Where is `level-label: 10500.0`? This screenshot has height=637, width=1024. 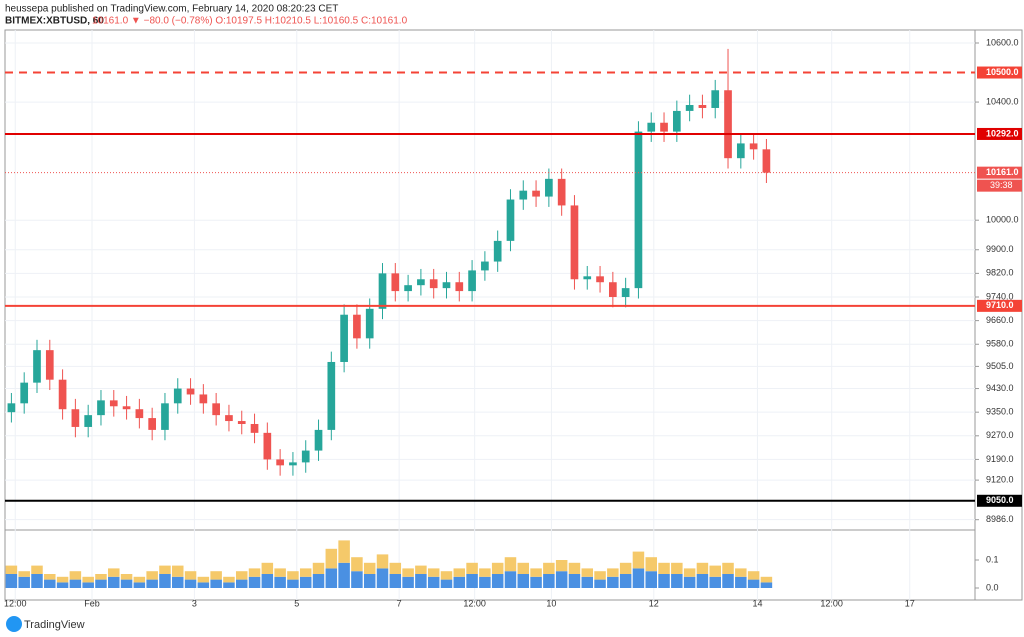
level-label: 10500.0 is located at coordinates (1002, 72).